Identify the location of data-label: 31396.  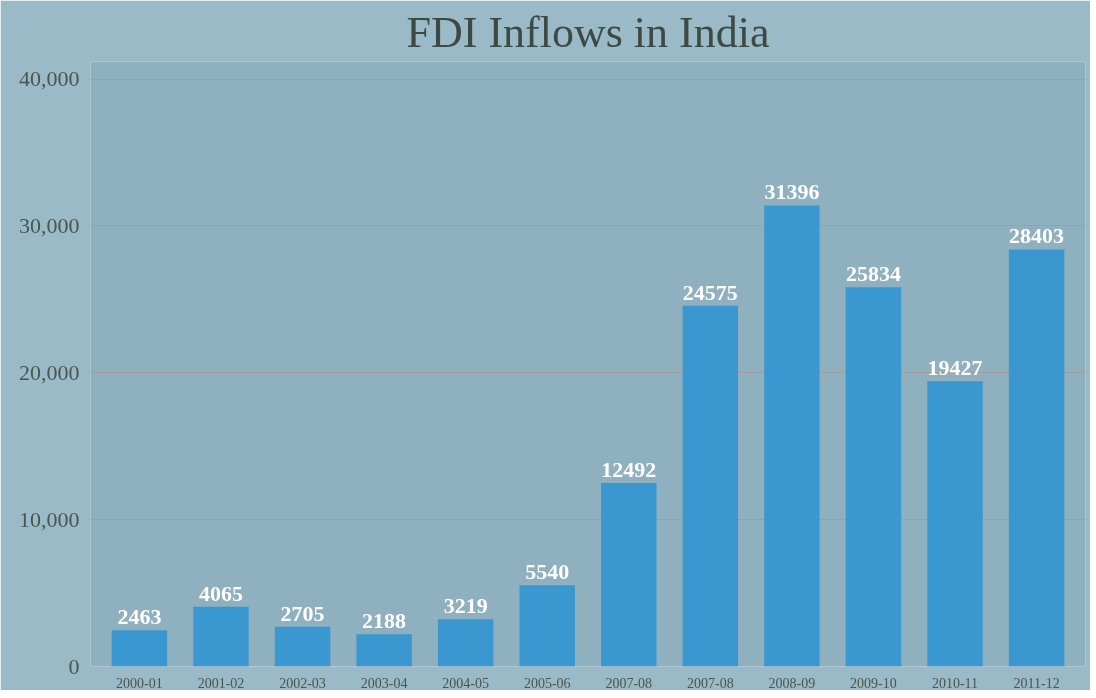
(792, 192).